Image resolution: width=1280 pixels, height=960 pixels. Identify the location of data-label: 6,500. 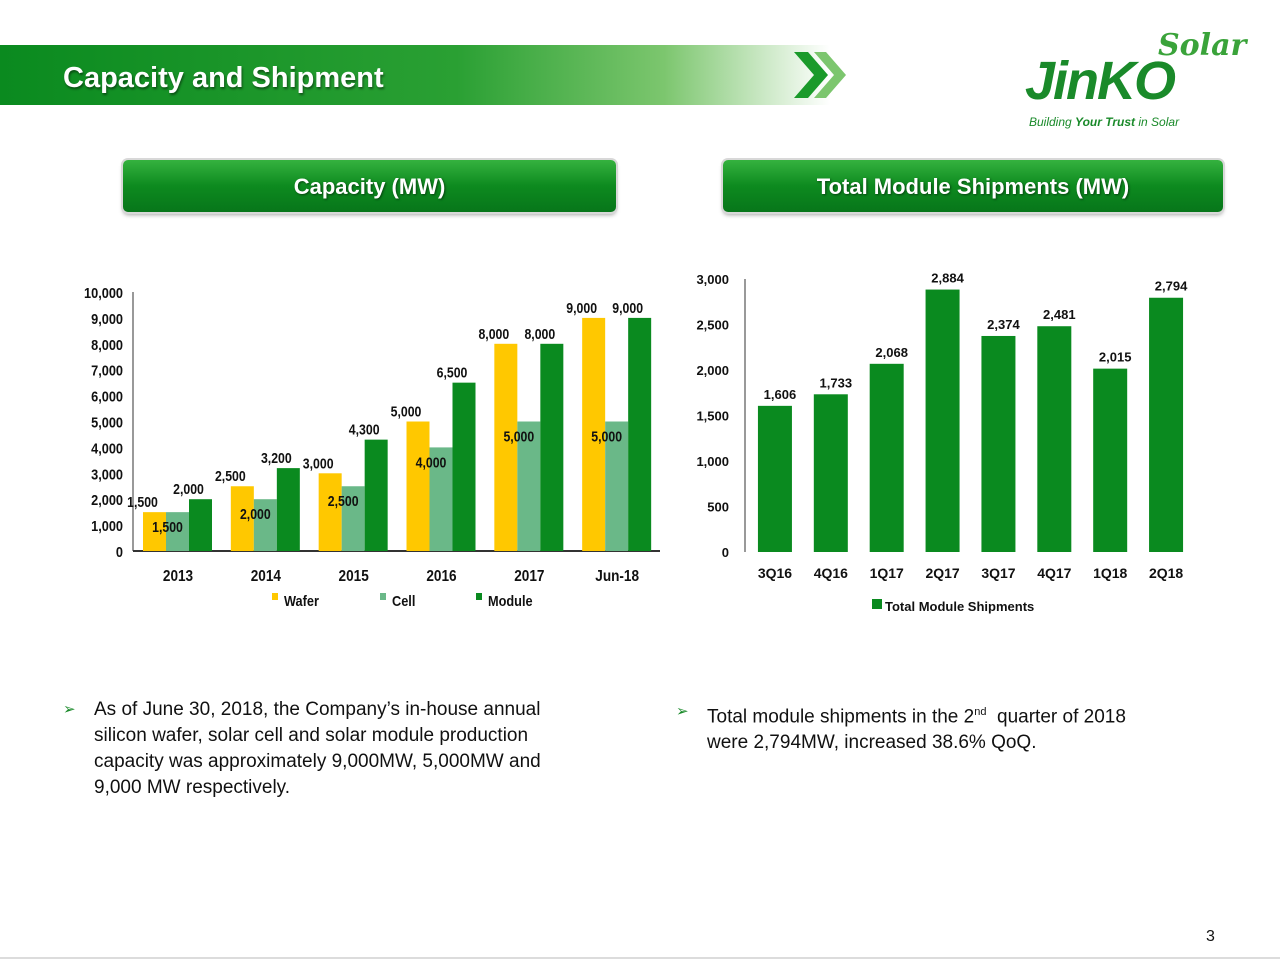
(452, 373).